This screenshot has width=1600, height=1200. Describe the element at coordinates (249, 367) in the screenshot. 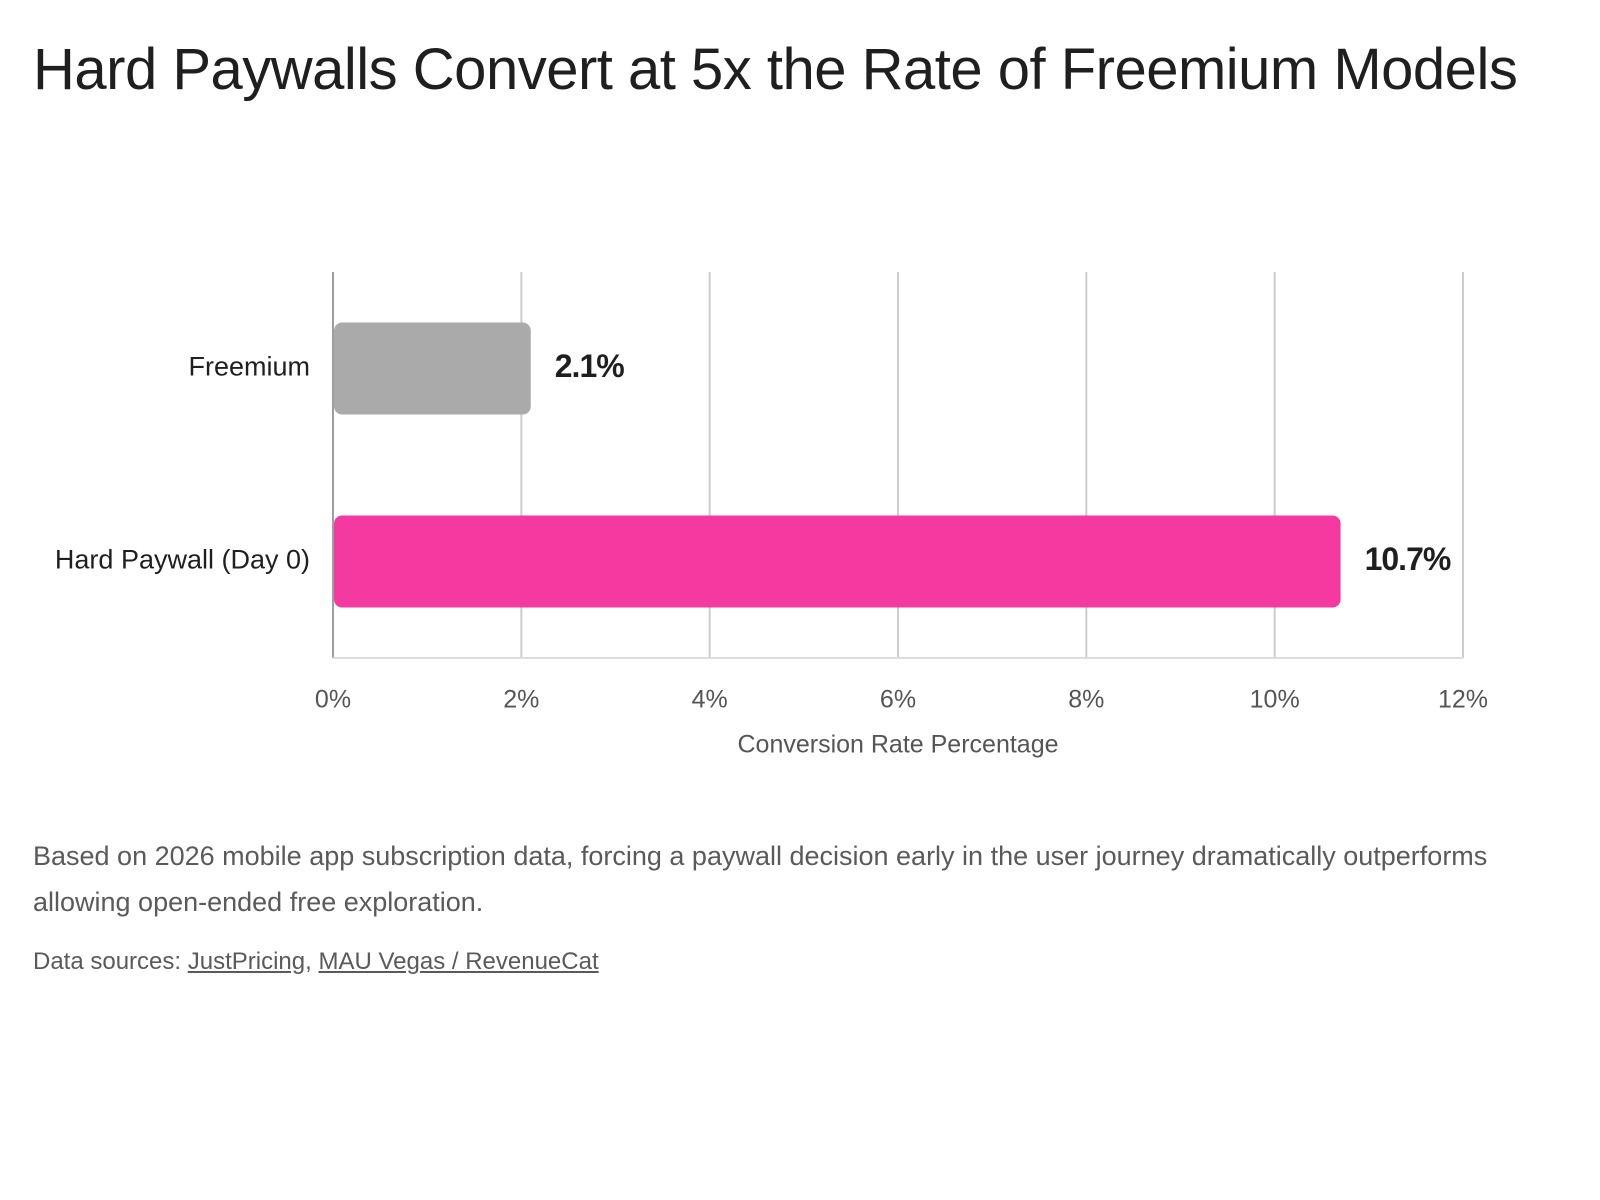

I see `category-label: Freemium` at that location.